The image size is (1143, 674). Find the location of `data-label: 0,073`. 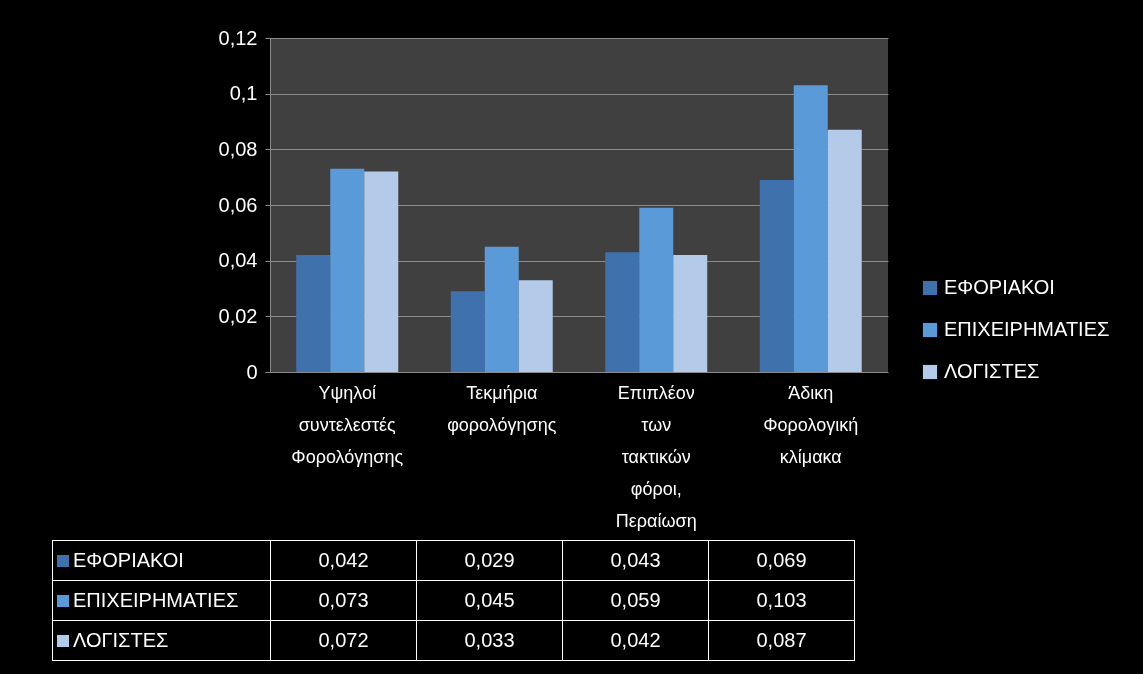

data-label: 0,073 is located at coordinates (343, 600).